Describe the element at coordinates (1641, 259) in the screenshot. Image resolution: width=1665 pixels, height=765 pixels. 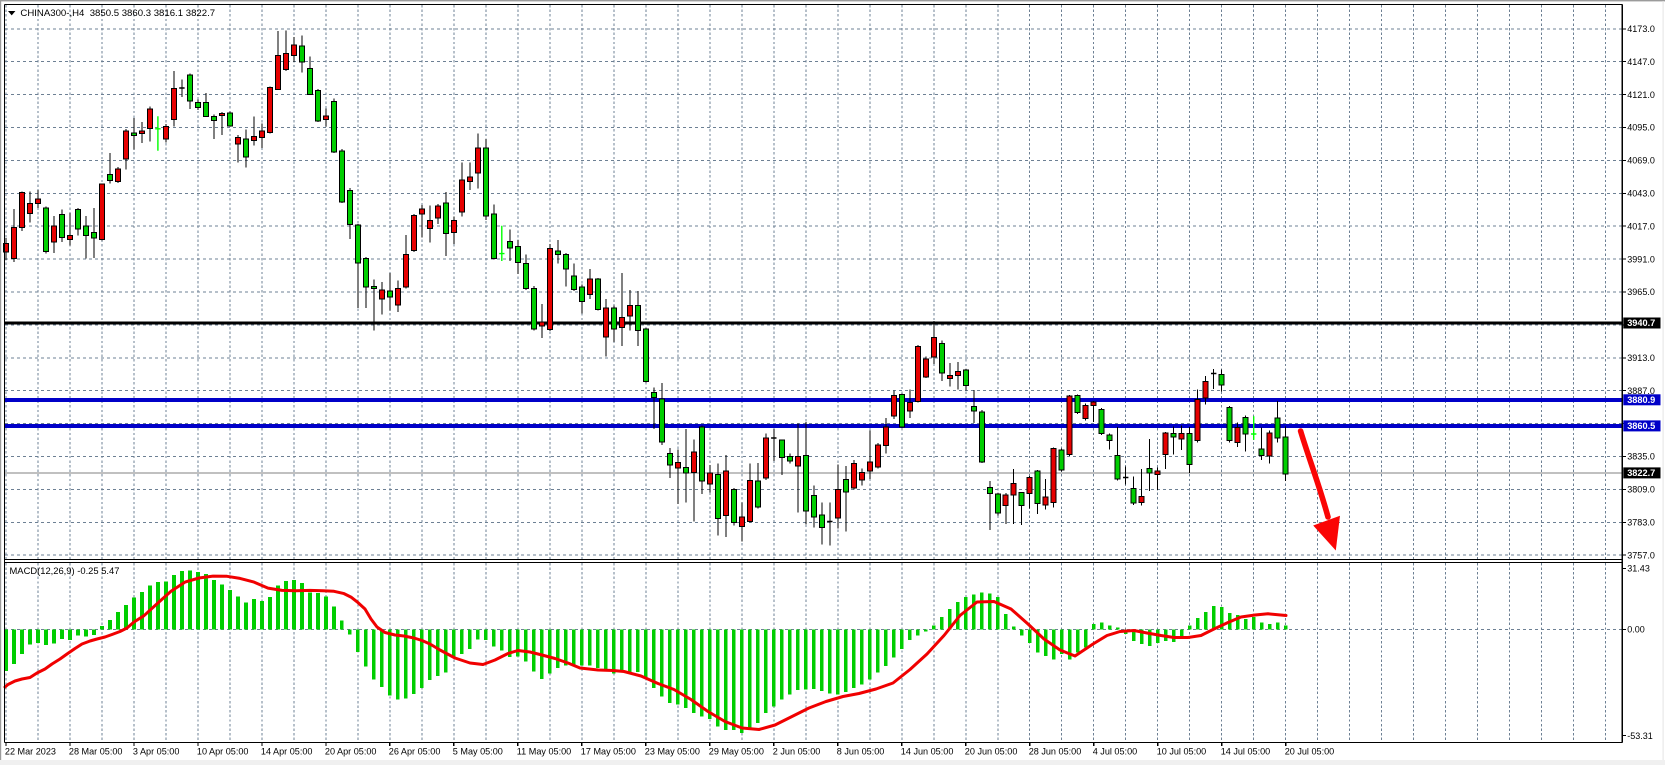
I see `svg-text: 3991.0` at that location.